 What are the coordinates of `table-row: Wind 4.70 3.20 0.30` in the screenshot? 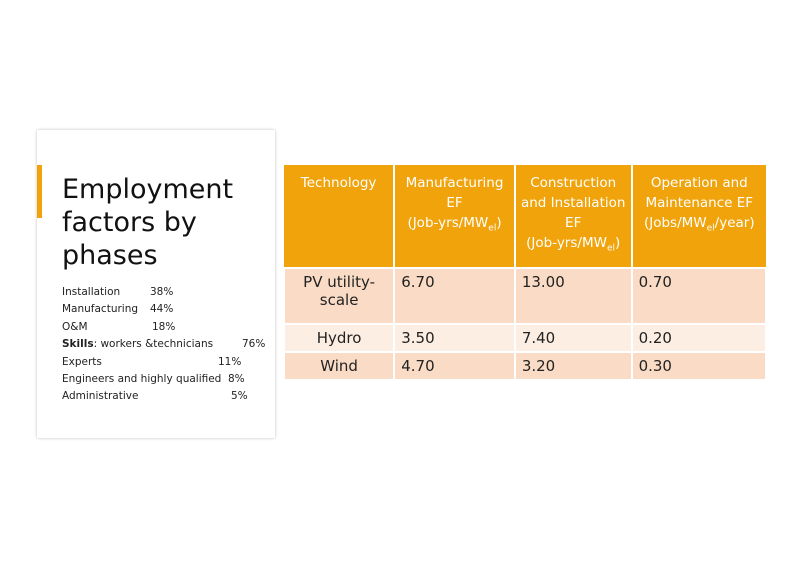 It's located at (525, 365).